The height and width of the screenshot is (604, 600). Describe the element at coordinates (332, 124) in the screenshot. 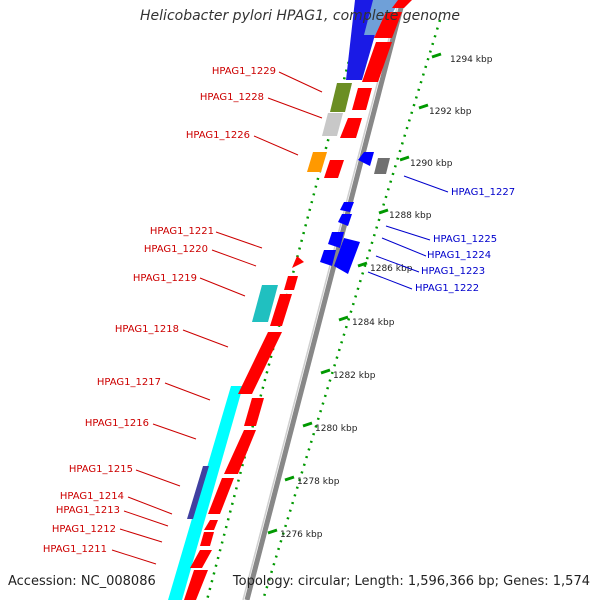

I see `cds-feature-grey` at that location.